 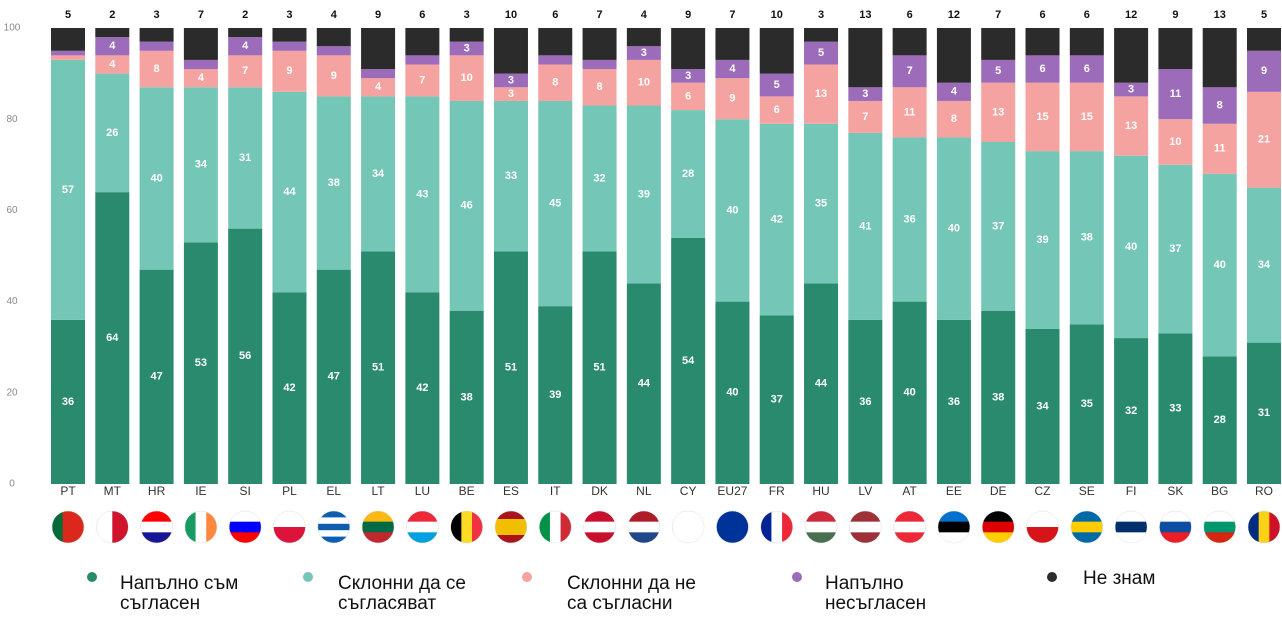 What do you see at coordinates (12, 301) in the screenshot?
I see `y-tick-label: 40` at bounding box center [12, 301].